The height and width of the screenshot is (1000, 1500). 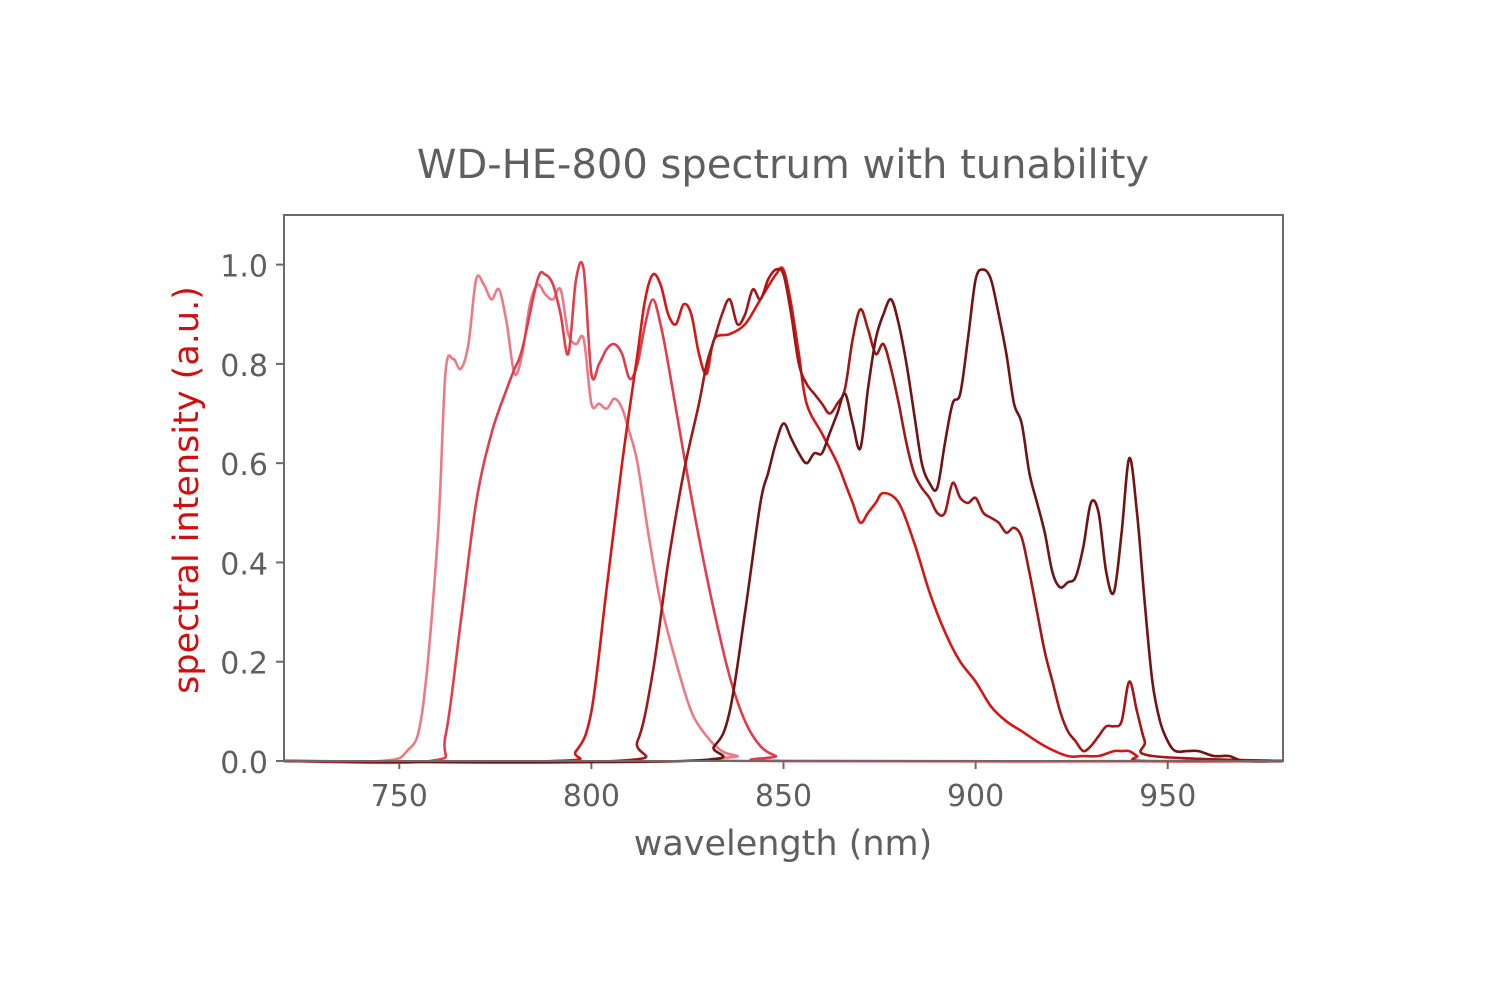 What do you see at coordinates (244, 267) in the screenshot?
I see `y-tick-label: 1.0` at bounding box center [244, 267].